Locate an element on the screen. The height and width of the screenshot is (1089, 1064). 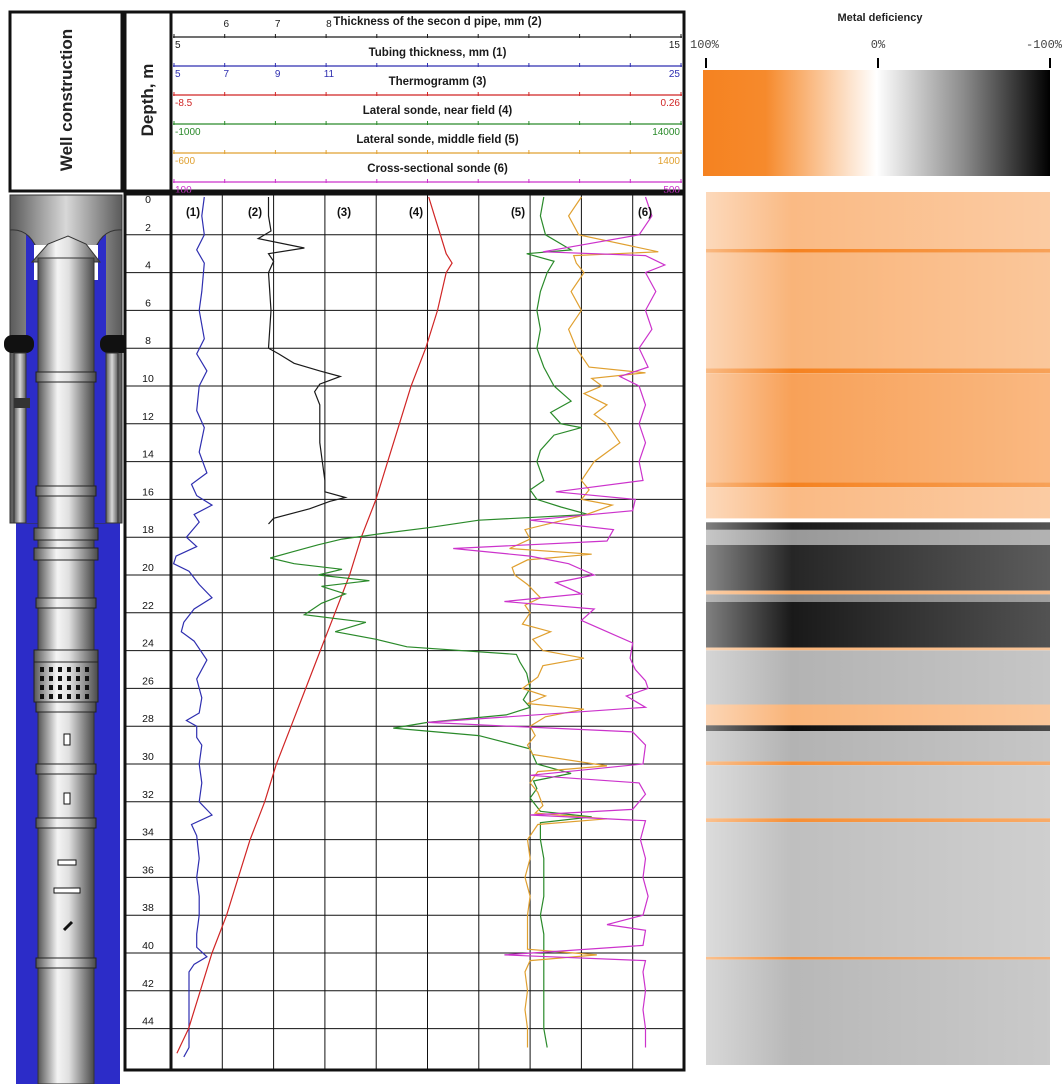
header-max-c1: 25 is located at coordinates (675, 74).